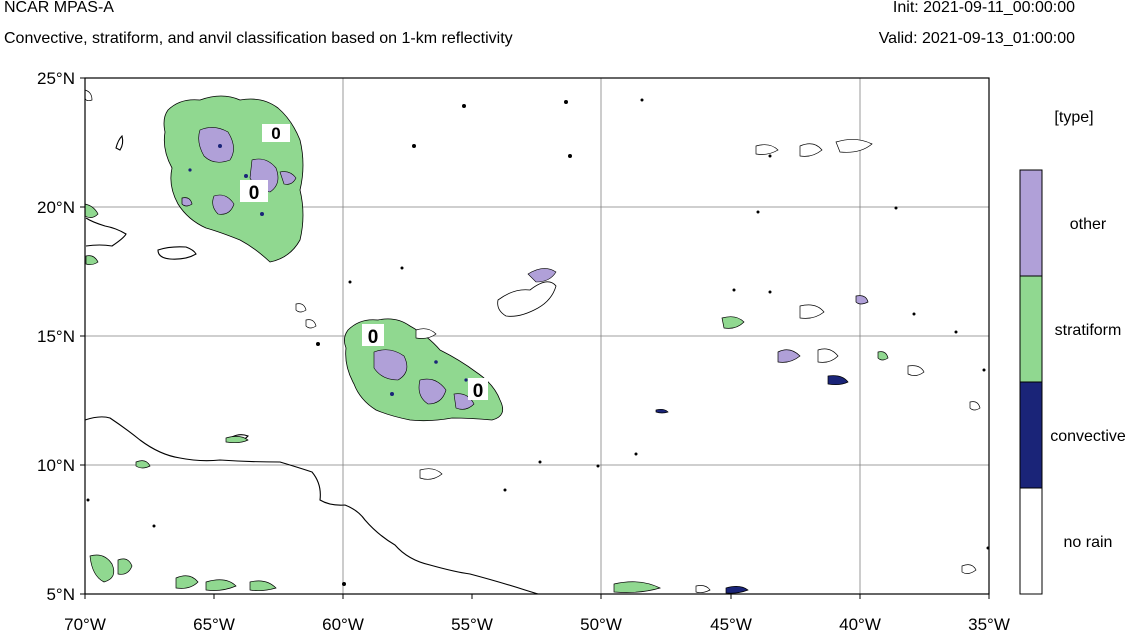  Describe the element at coordinates (537, 624) in the screenshot. I see `longitude-labels: 70°W 65°W 60°W 55°W 50°W 45°W 40°W 35°W` at that location.